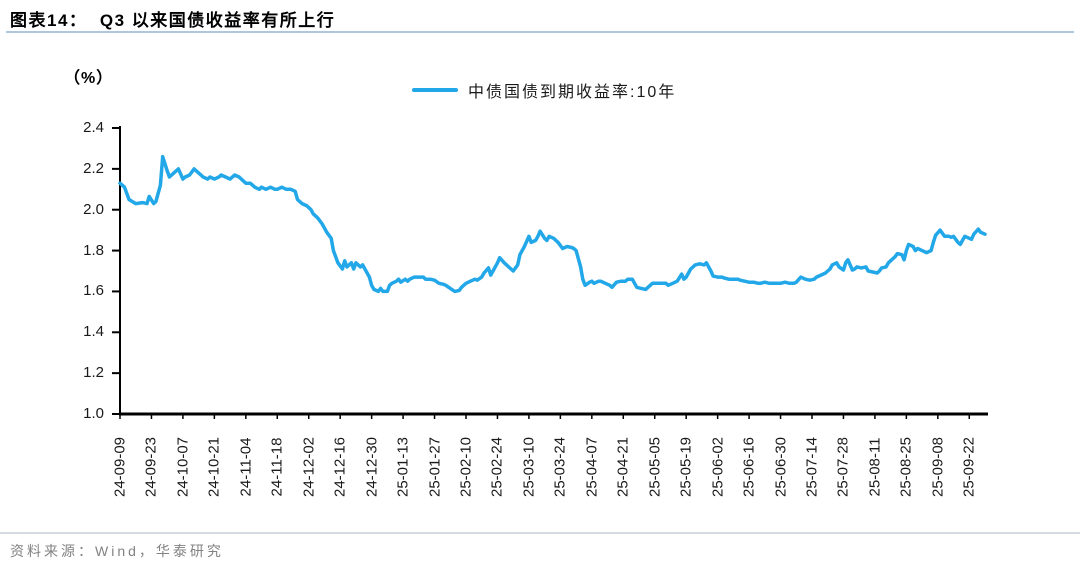  What do you see at coordinates (117, 551) in the screenshot?
I see `source-note: 资料来源：Wind，华泰研究` at bounding box center [117, 551].